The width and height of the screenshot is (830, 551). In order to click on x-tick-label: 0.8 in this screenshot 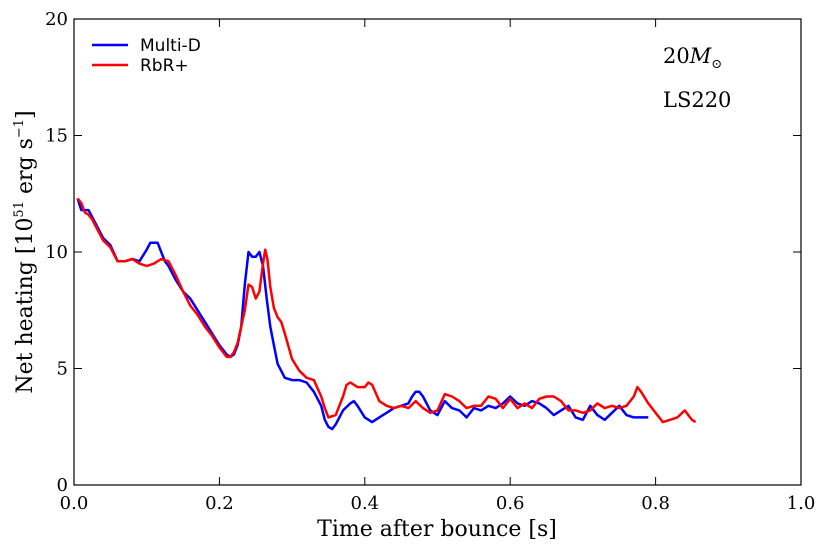, I will do `click(655, 503)`.